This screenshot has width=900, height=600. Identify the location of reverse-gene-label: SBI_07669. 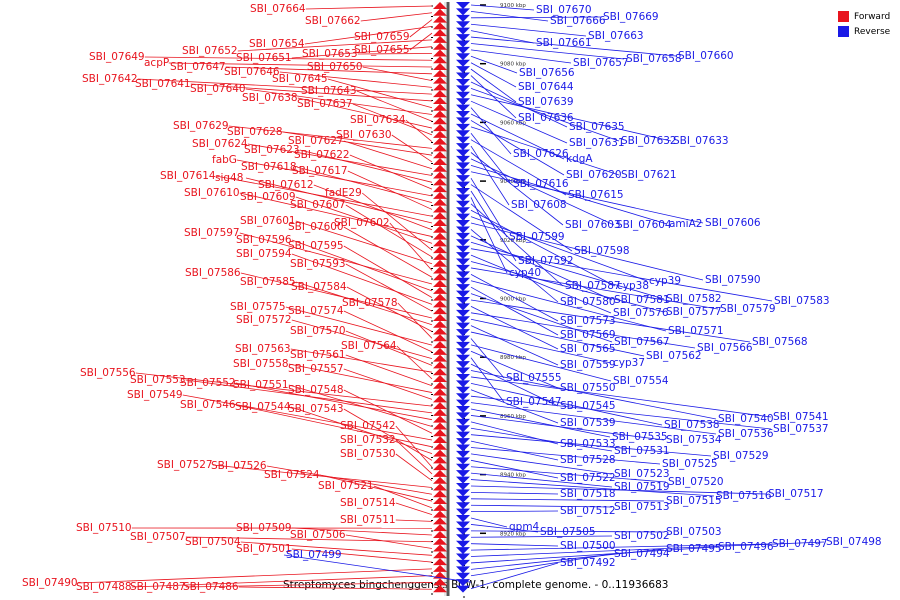
(631, 17).